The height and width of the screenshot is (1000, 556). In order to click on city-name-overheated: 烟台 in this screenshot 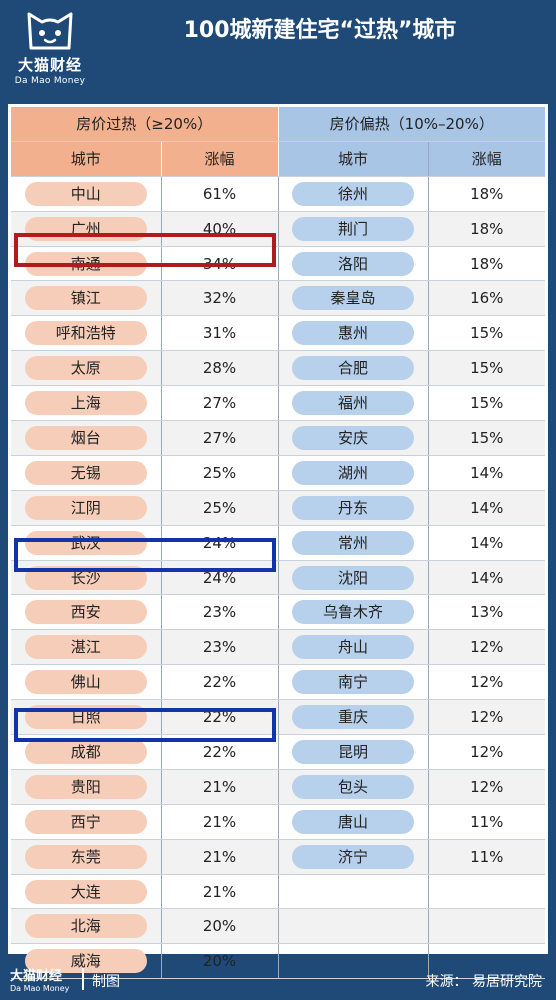, I will do `click(85, 437)`.